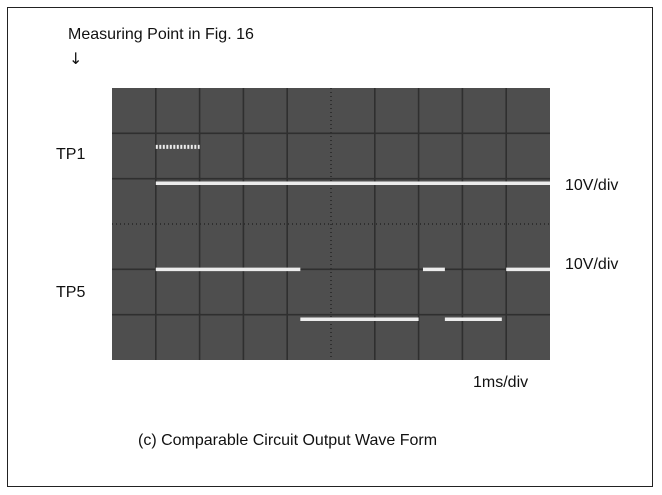 The image size is (662, 495). What do you see at coordinates (76, 58) in the screenshot?
I see `down-arrow-icon: ↓` at bounding box center [76, 58].